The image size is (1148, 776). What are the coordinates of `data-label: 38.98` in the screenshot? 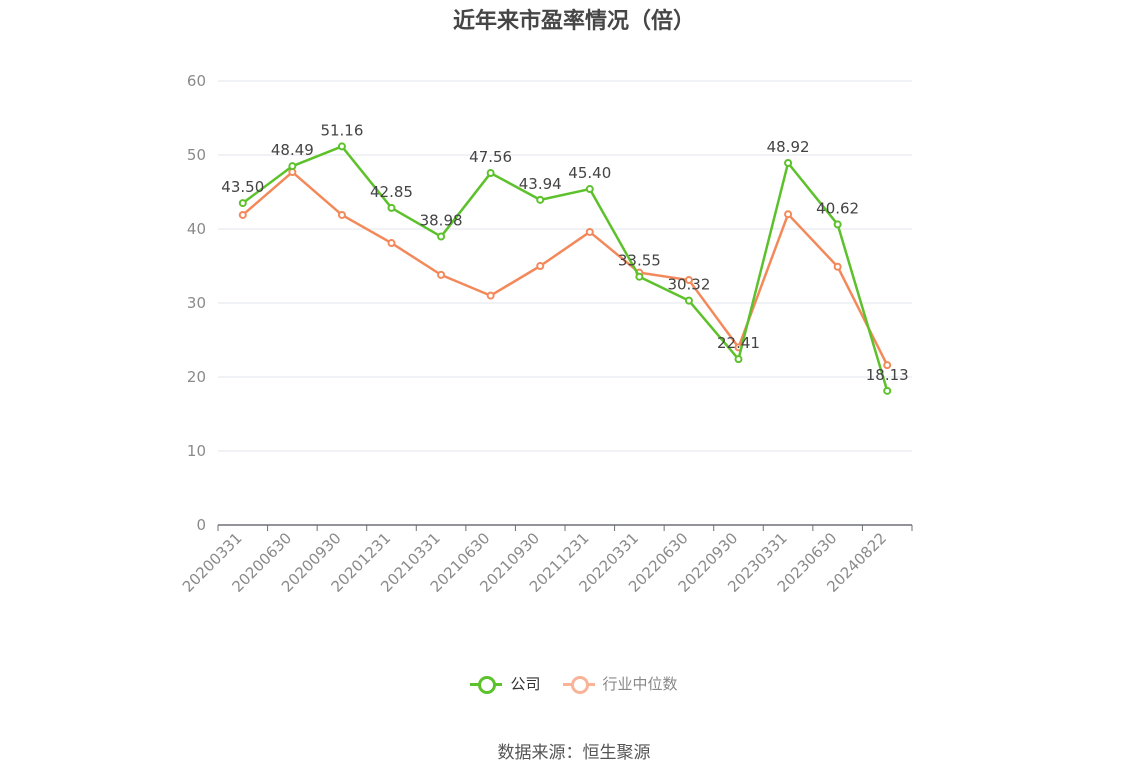 It's located at (441, 221).